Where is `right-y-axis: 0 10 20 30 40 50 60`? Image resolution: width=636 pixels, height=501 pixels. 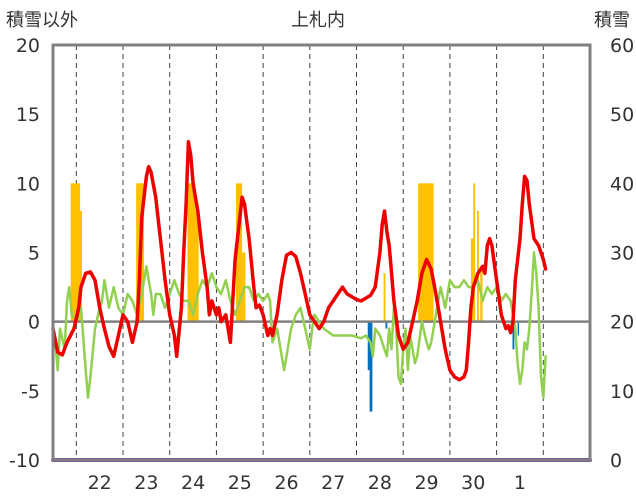
right-y-axis: 0 10 20 30 40 50 60 is located at coordinates (622, 253).